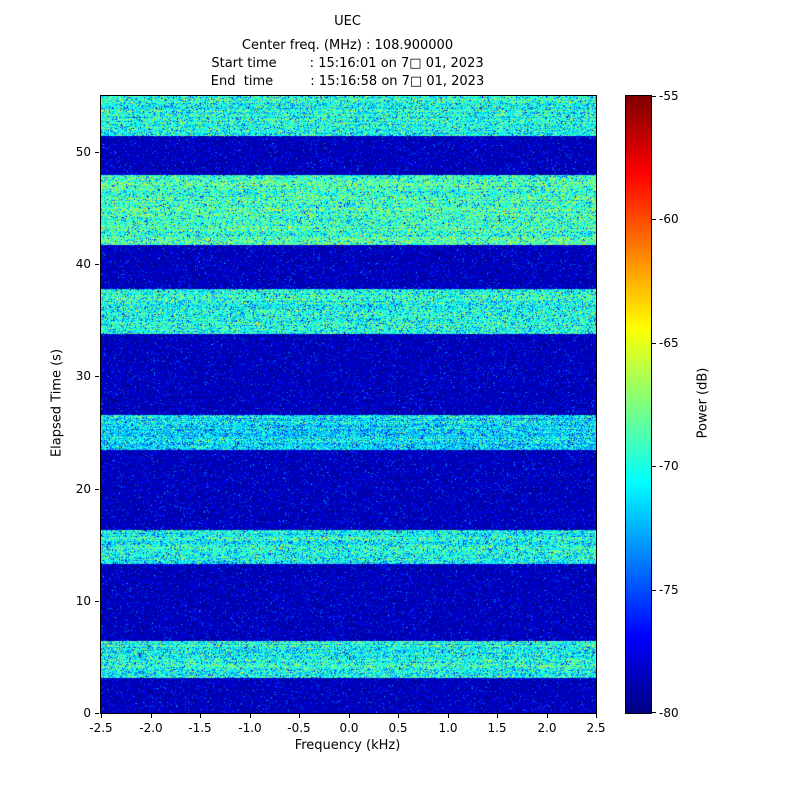 This screenshot has width=800, height=800. Describe the element at coordinates (101, 728) in the screenshot. I see `x-tick-label: -2.5` at that location.